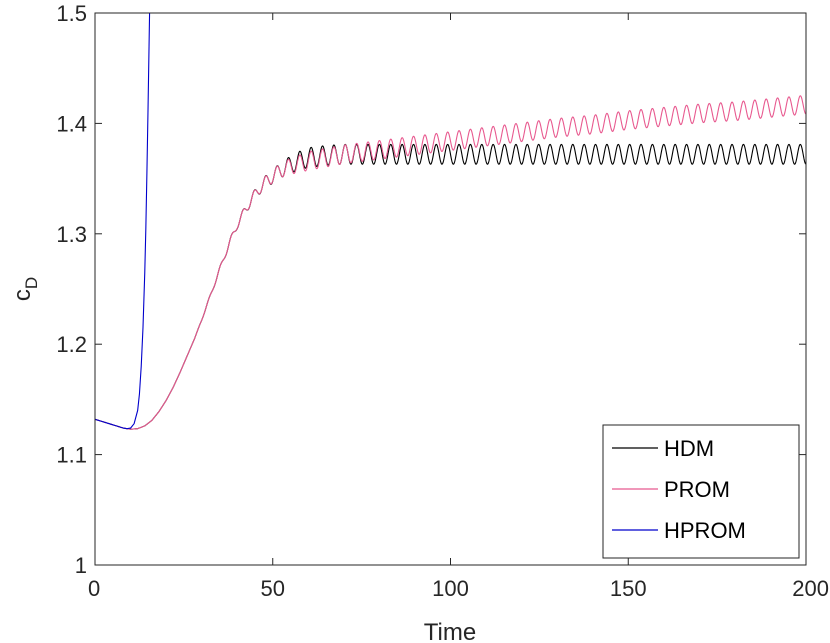  I want to click on x-tick-label: 0, so click(94, 588).